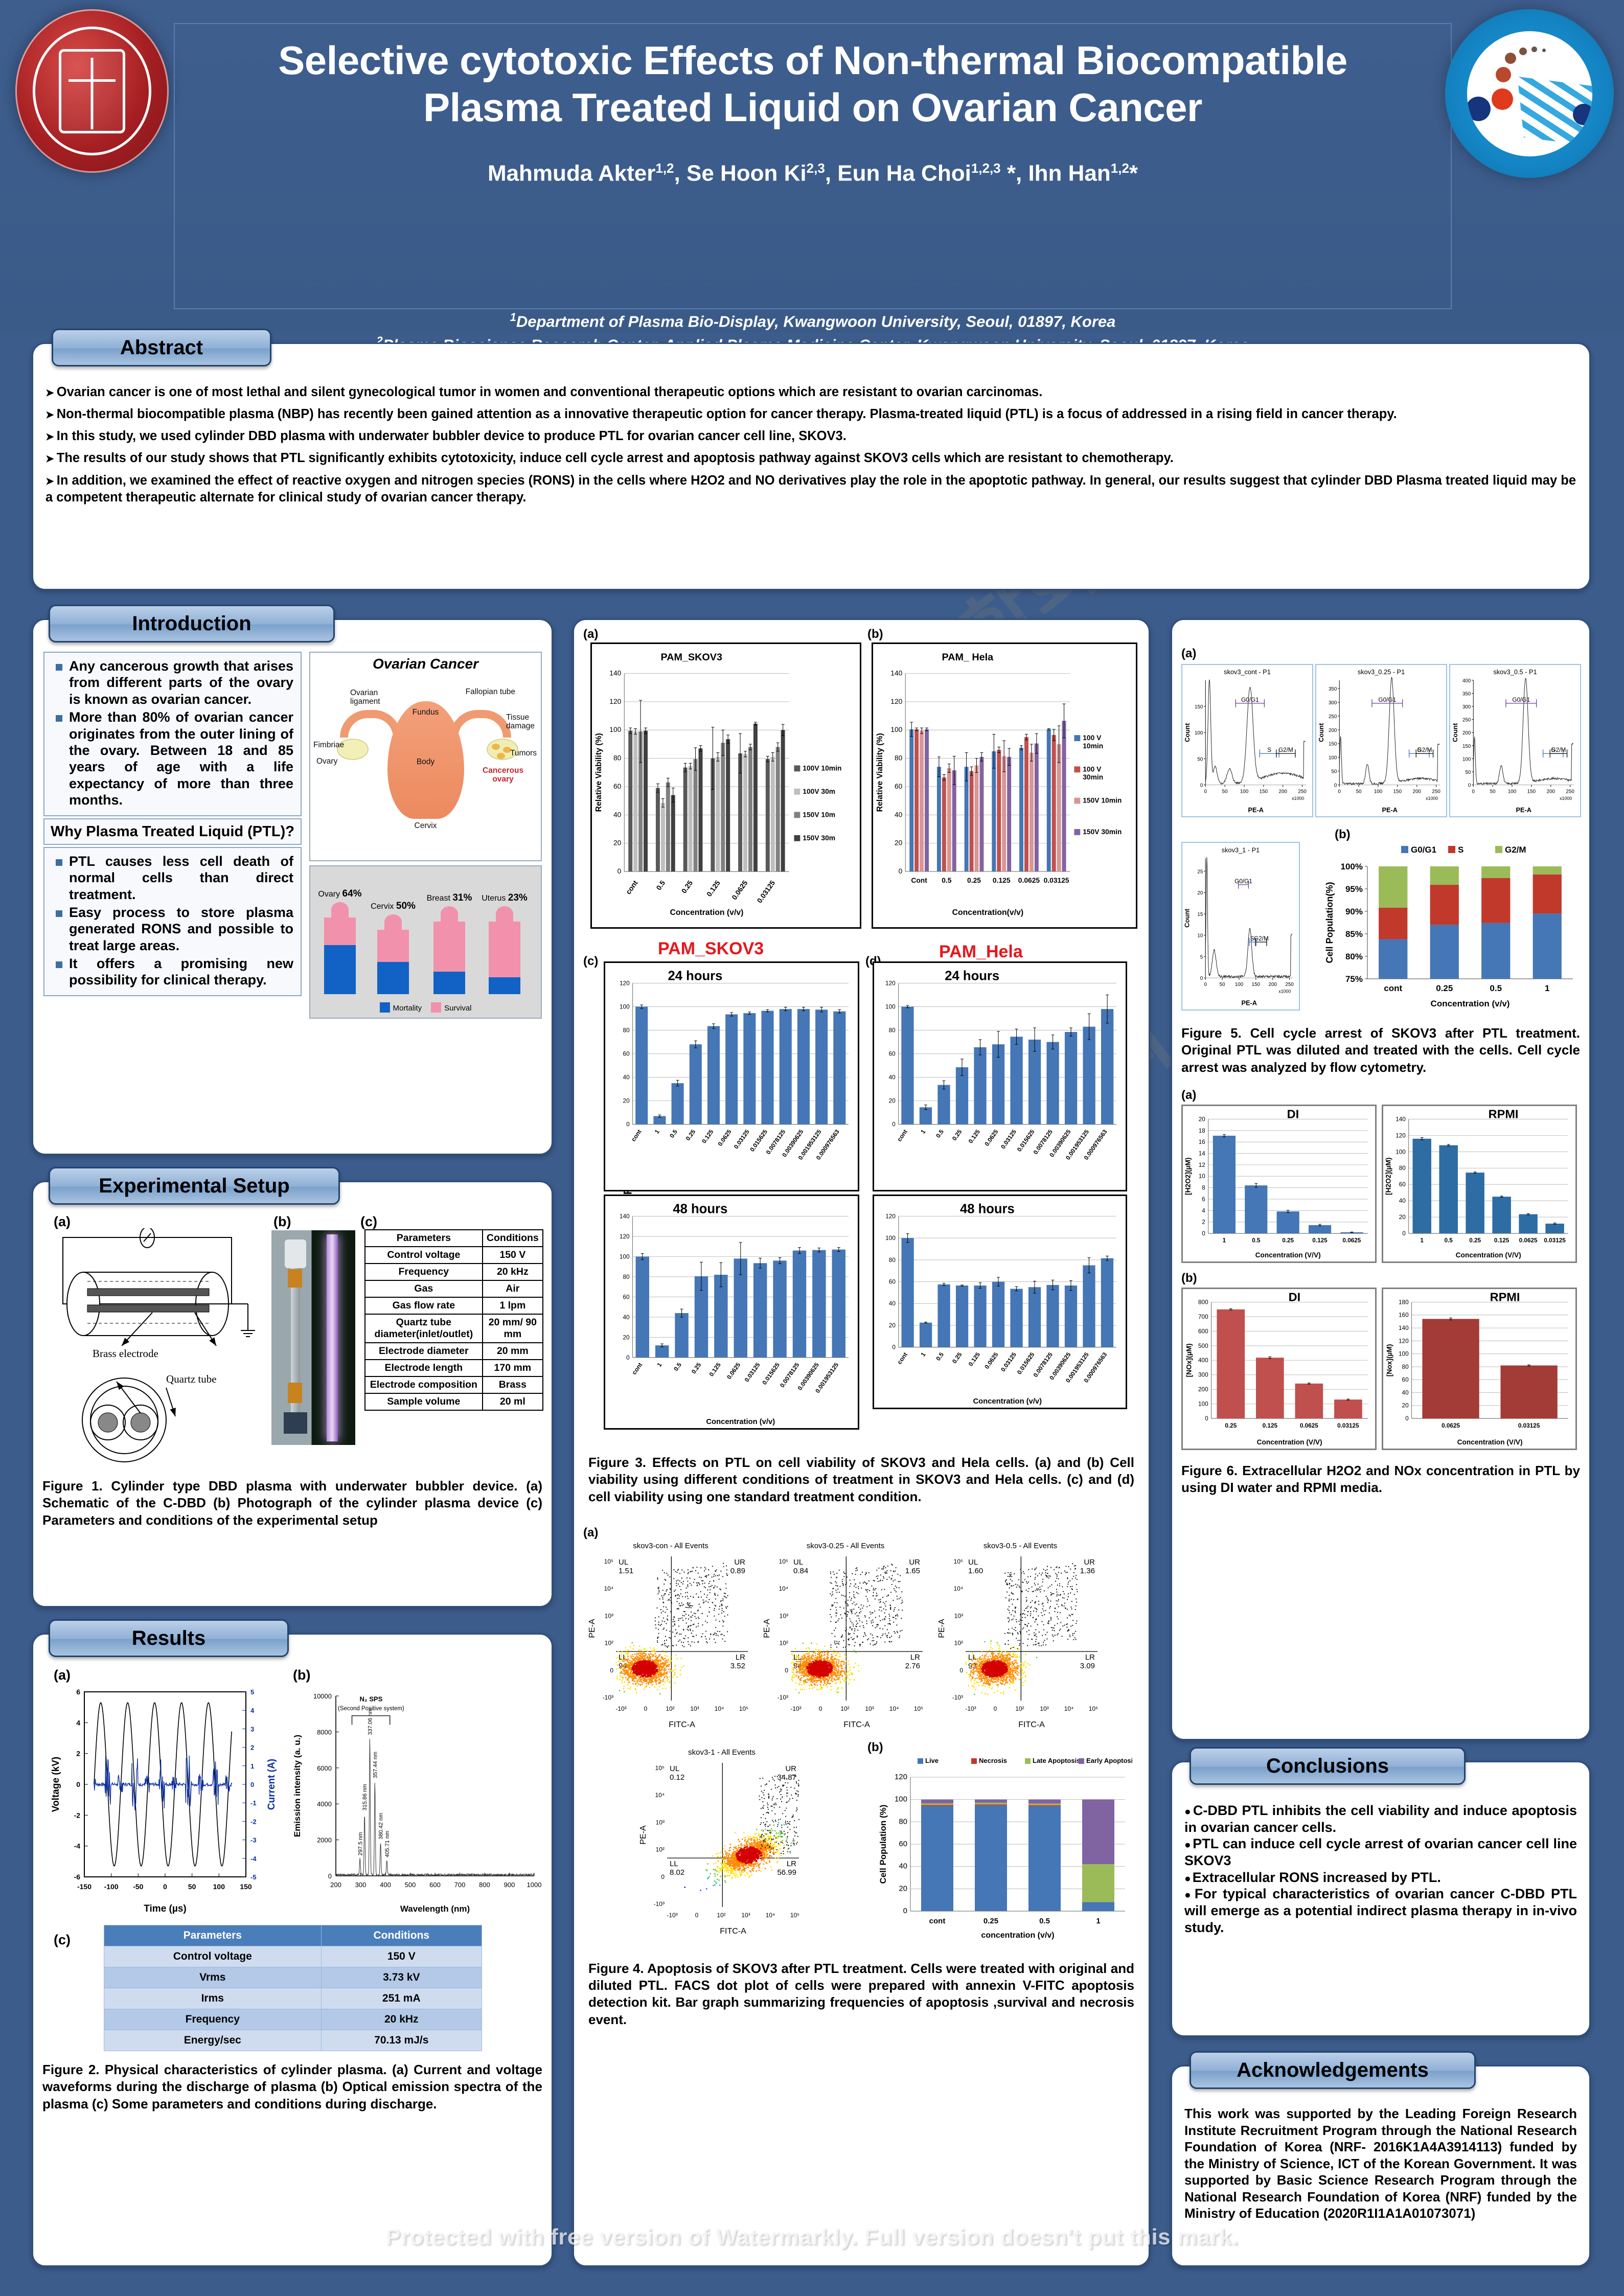 Image resolution: width=1624 pixels, height=2296 pixels. Describe the element at coordinates (295, 1279) in the screenshot. I see `photo-orange-tape` at that location.